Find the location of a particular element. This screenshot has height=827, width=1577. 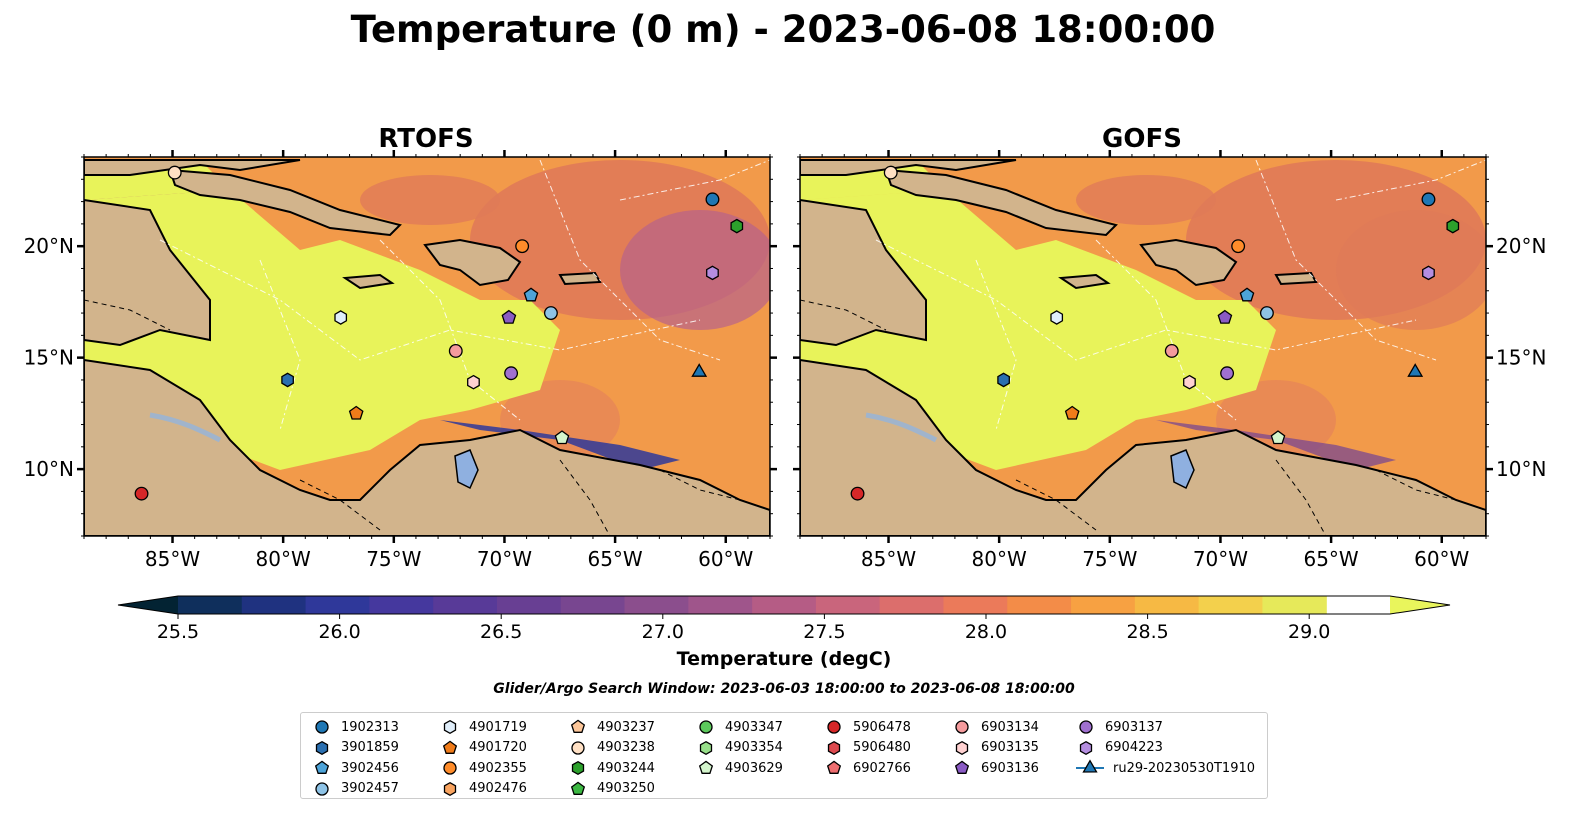

land-cuba is located at coordinates (1001, 202).